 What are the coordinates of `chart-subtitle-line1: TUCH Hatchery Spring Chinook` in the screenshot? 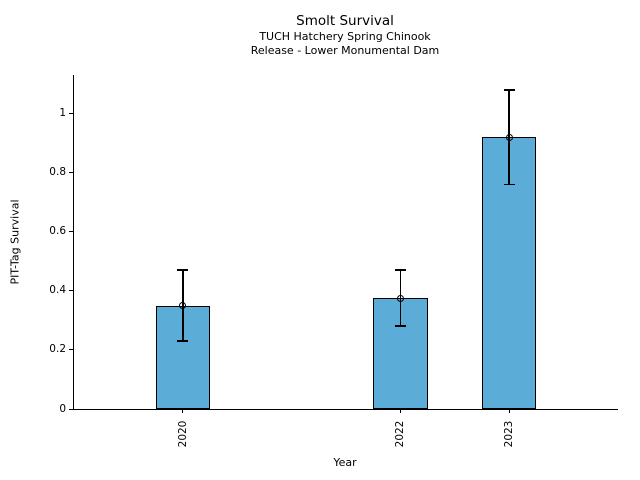 It's located at (345, 36).